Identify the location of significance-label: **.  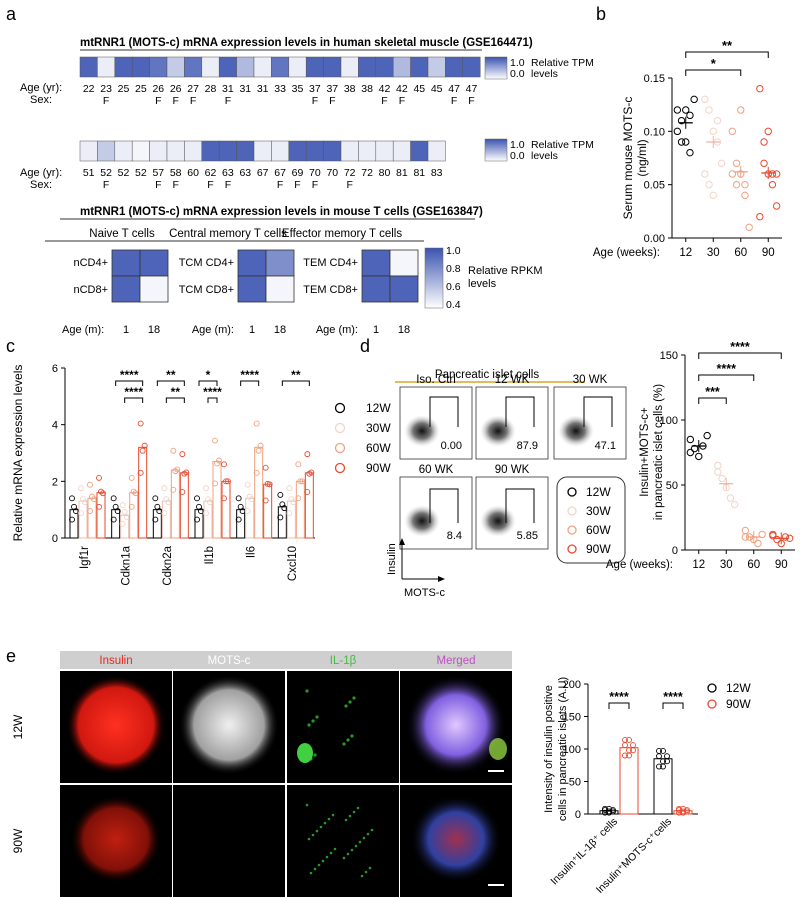
(296, 375).